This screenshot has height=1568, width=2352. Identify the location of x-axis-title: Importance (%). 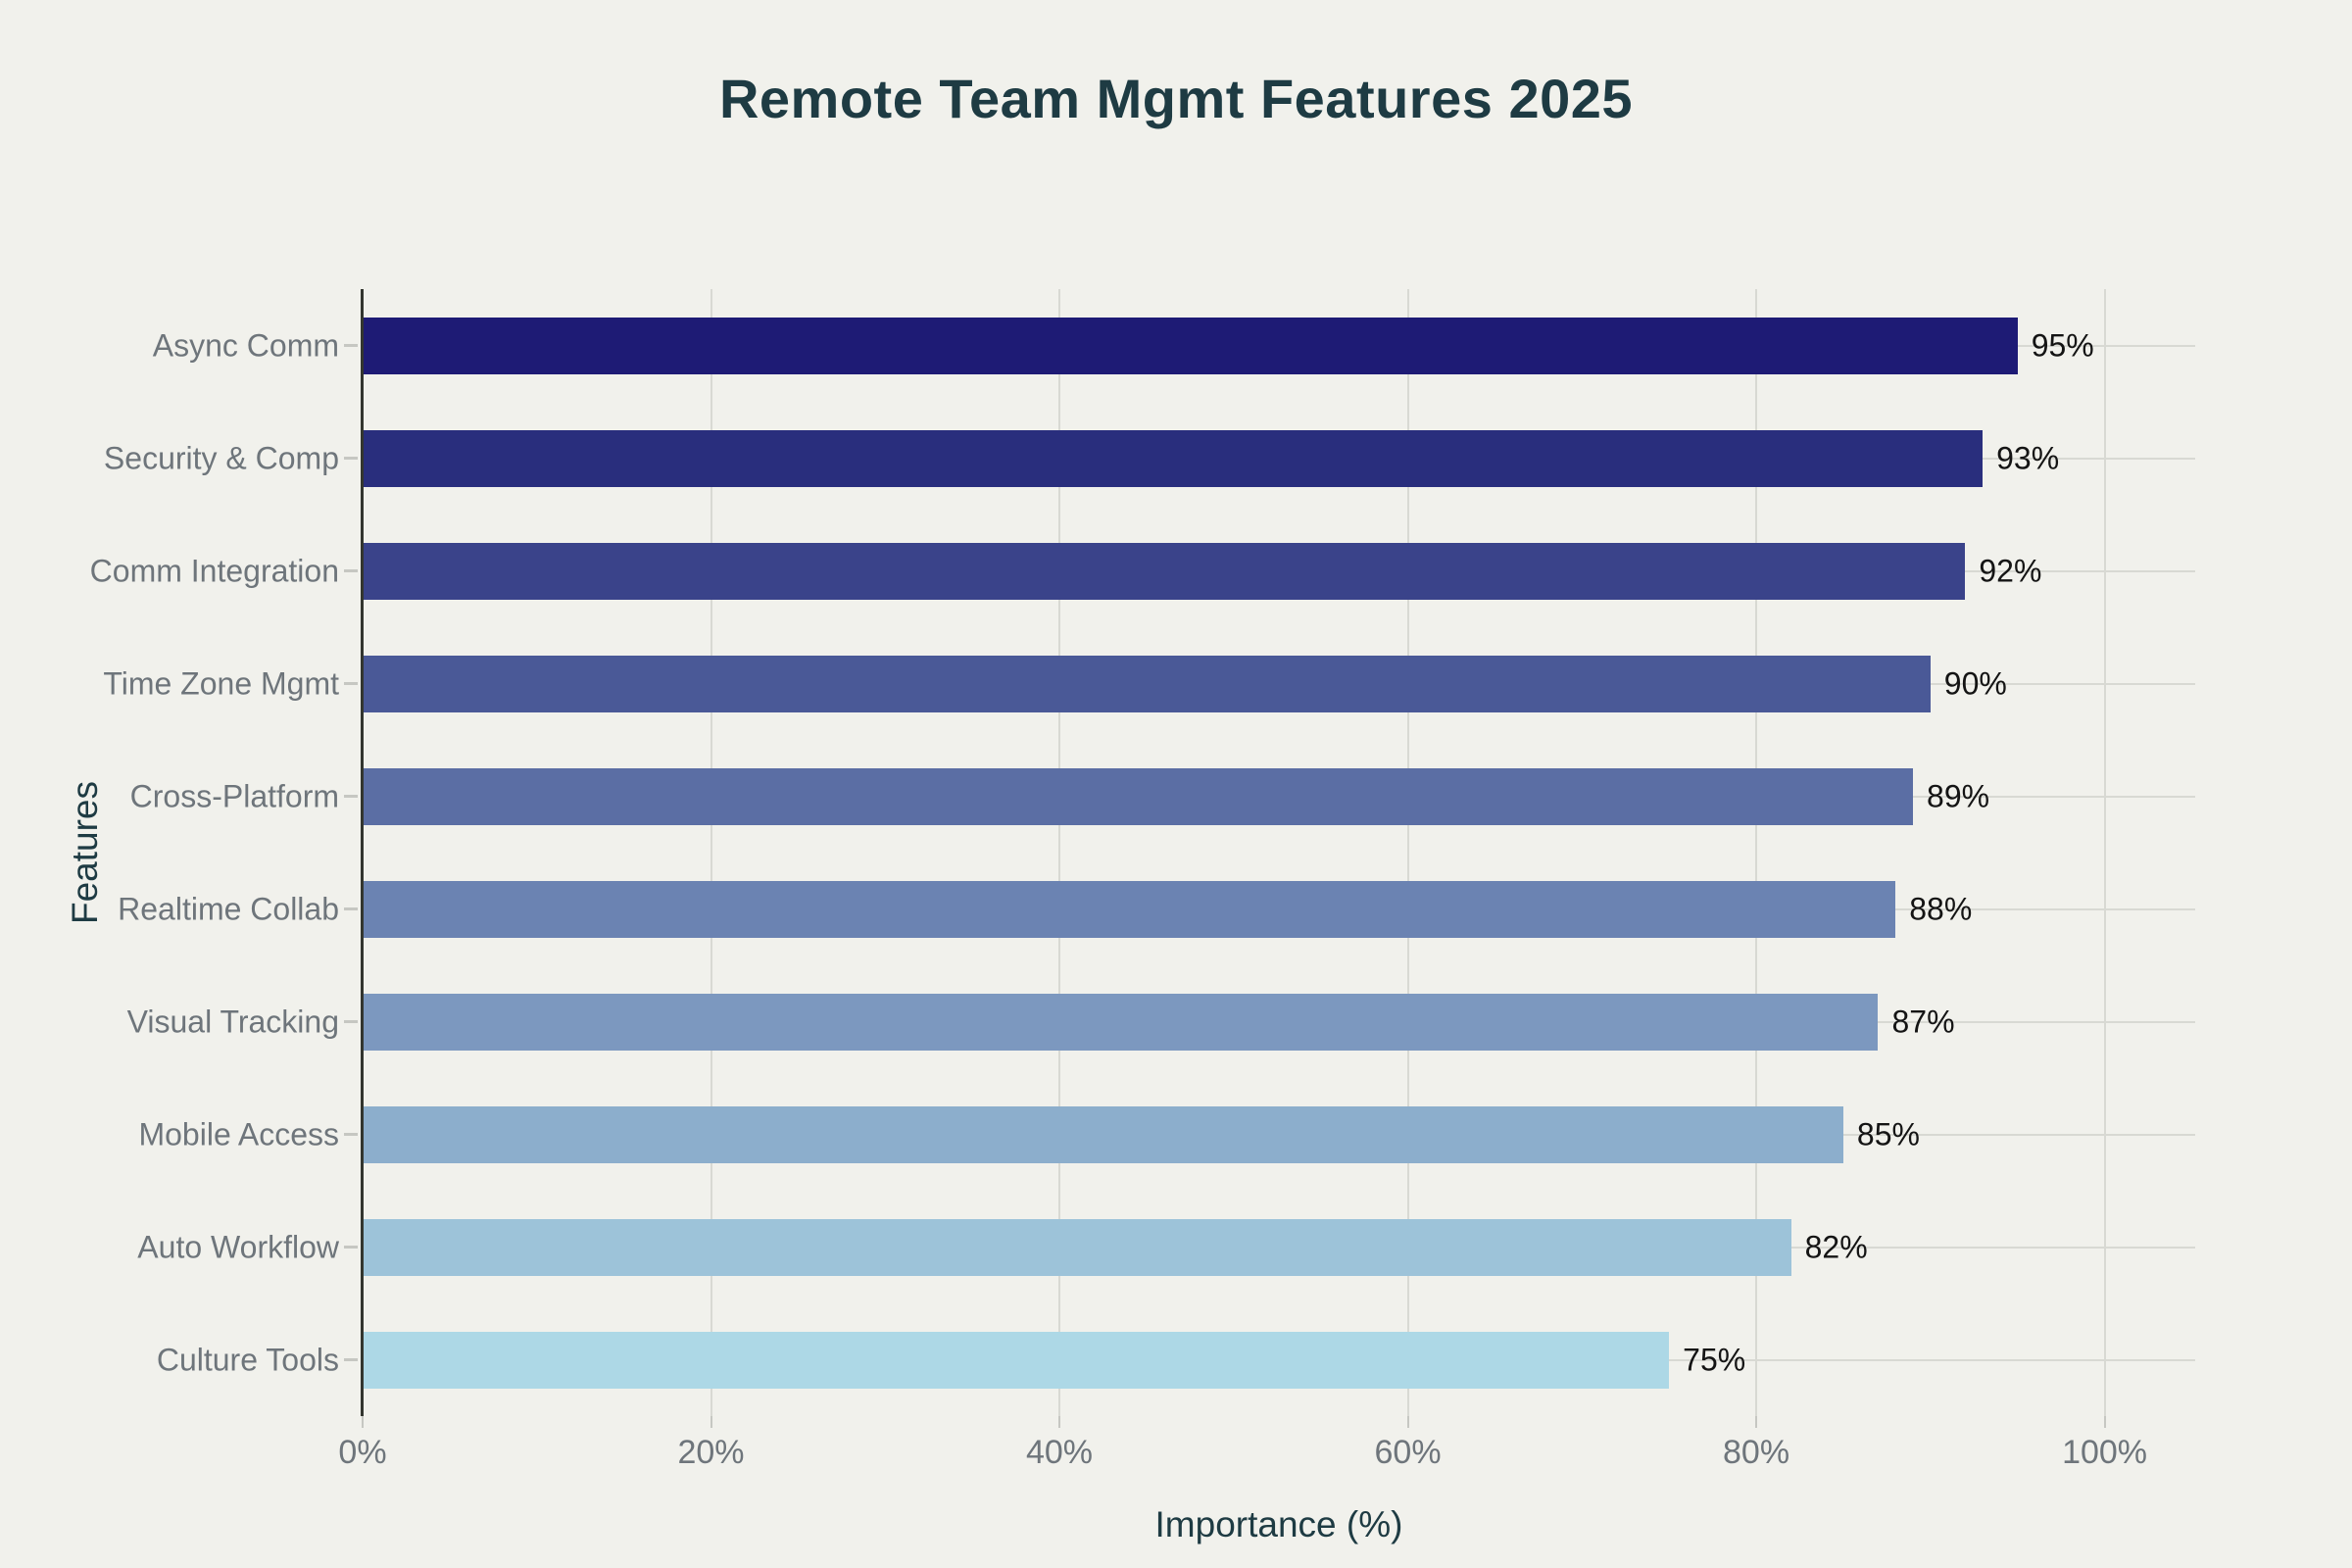
(1278, 1524).